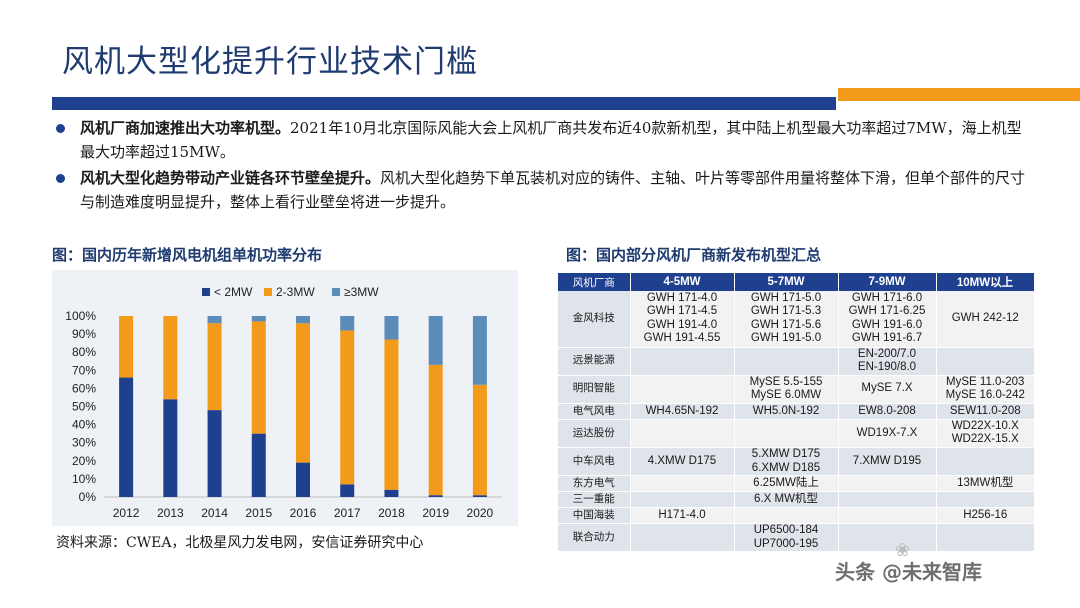 This screenshot has width=1080, height=608. I want to click on maker-cell: 三一重能, so click(594, 500).